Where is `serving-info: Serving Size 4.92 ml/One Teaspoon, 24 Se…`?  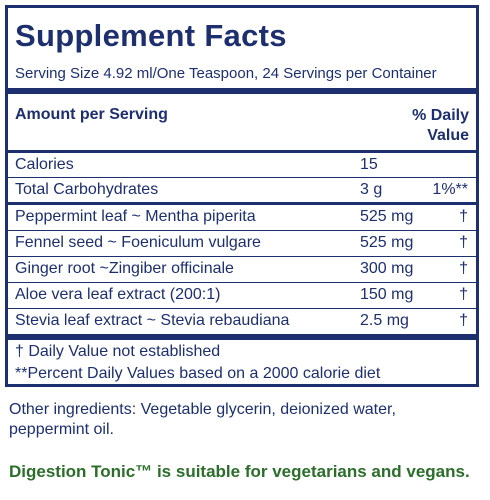
serving-info: Serving Size 4.92 ml/One Teaspoon, 24 Se… is located at coordinates (226, 73).